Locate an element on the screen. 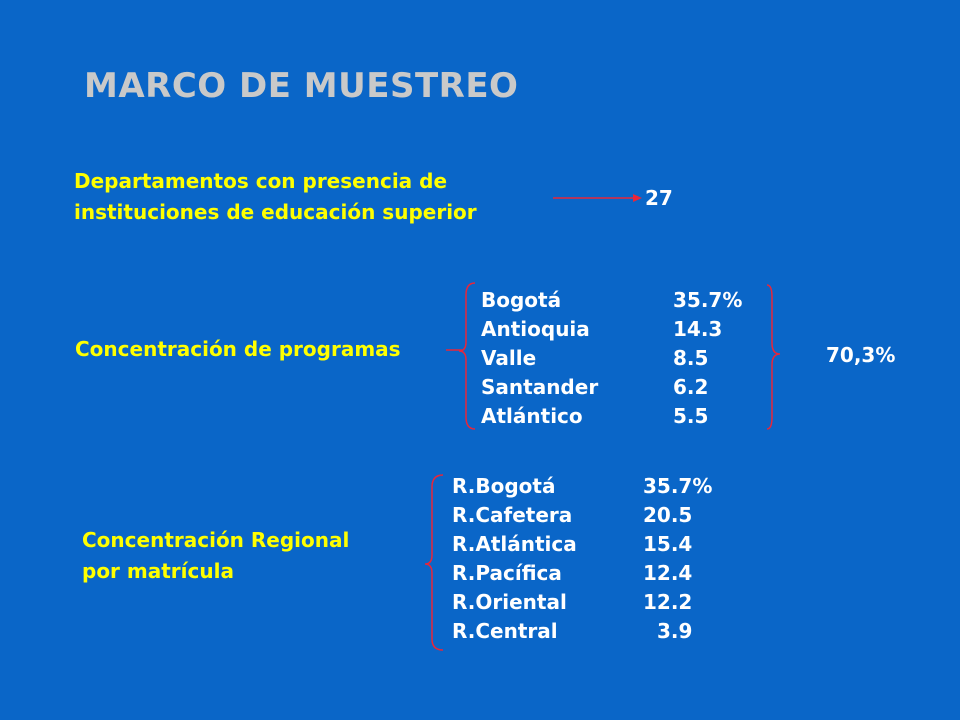 This screenshot has width=960, height=720. program-row-name: Bogotá is located at coordinates (521, 300).